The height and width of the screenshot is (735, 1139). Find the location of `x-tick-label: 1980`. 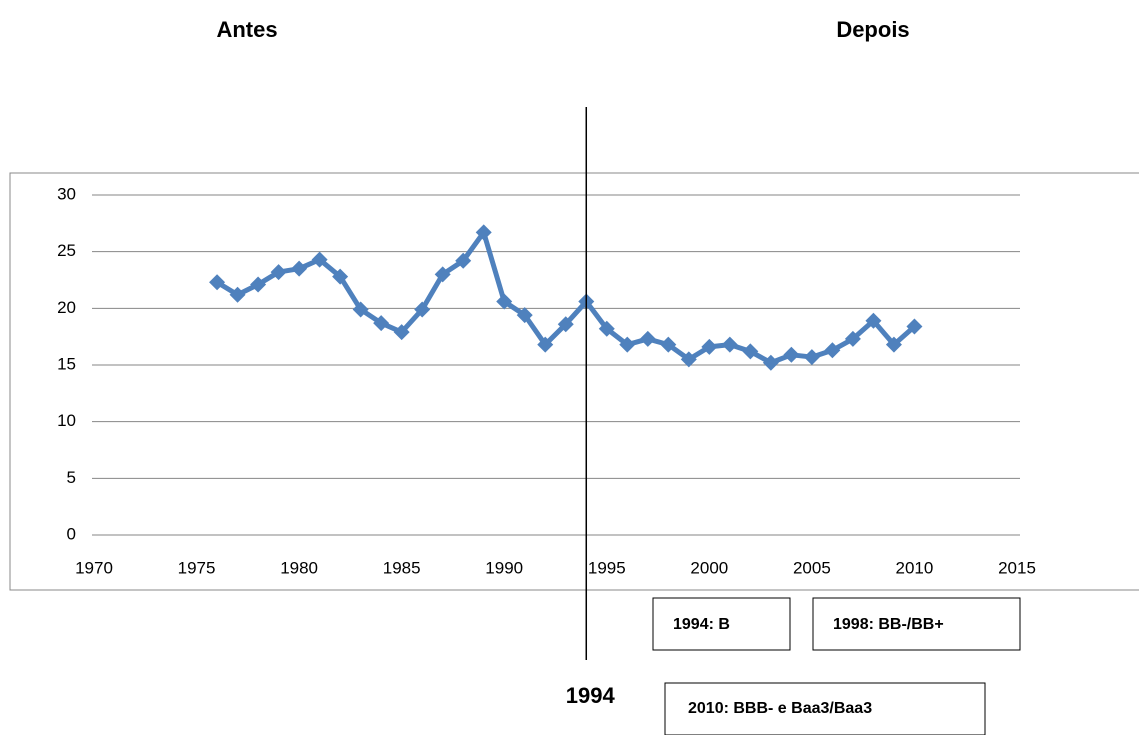

x-tick-label: 1980 is located at coordinates (299, 567).